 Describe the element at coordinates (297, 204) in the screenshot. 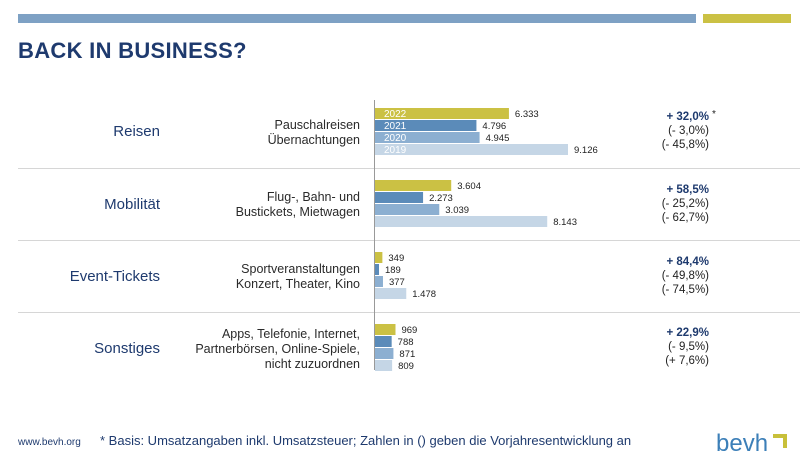

I see `description-mobilitaet: Flug-, Bahn- und Bustickets, Mietwagen` at that location.